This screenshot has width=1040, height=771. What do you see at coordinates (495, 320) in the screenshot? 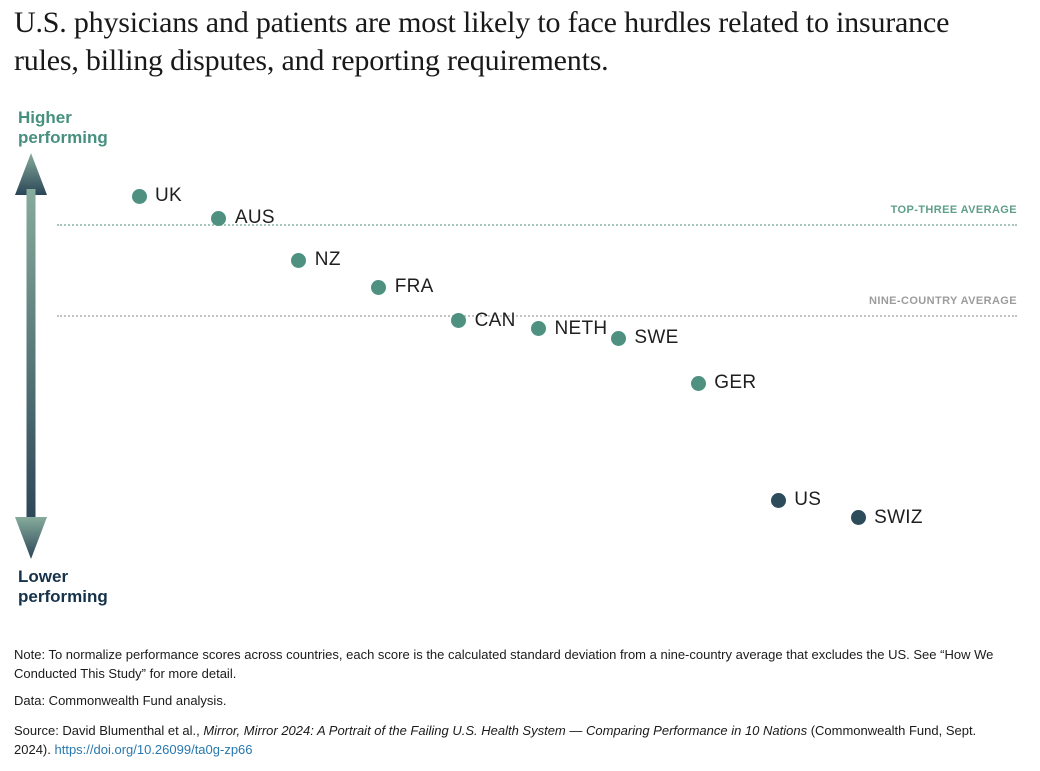
I see `data-point-label-can: CAN` at bounding box center [495, 320].